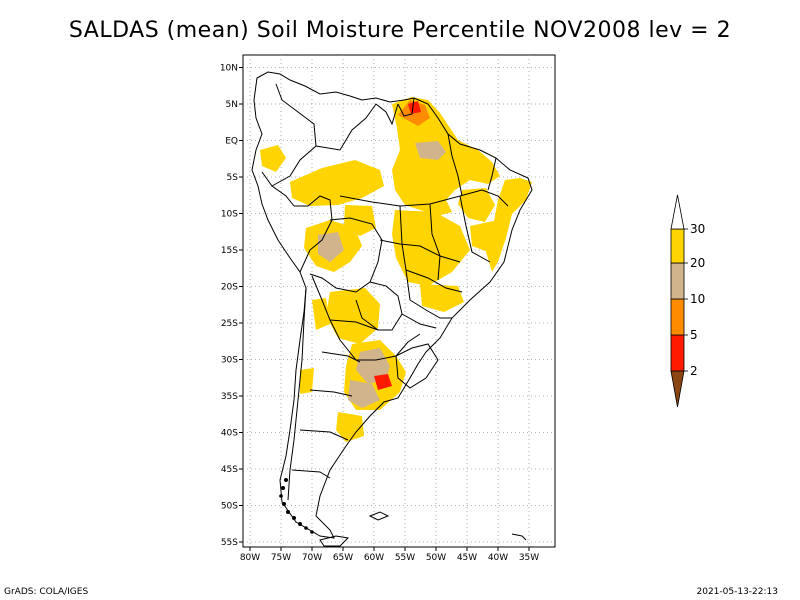 Image resolution: width=800 pixels, height=600 pixels. I want to click on border-suriname, so click(406, 107).